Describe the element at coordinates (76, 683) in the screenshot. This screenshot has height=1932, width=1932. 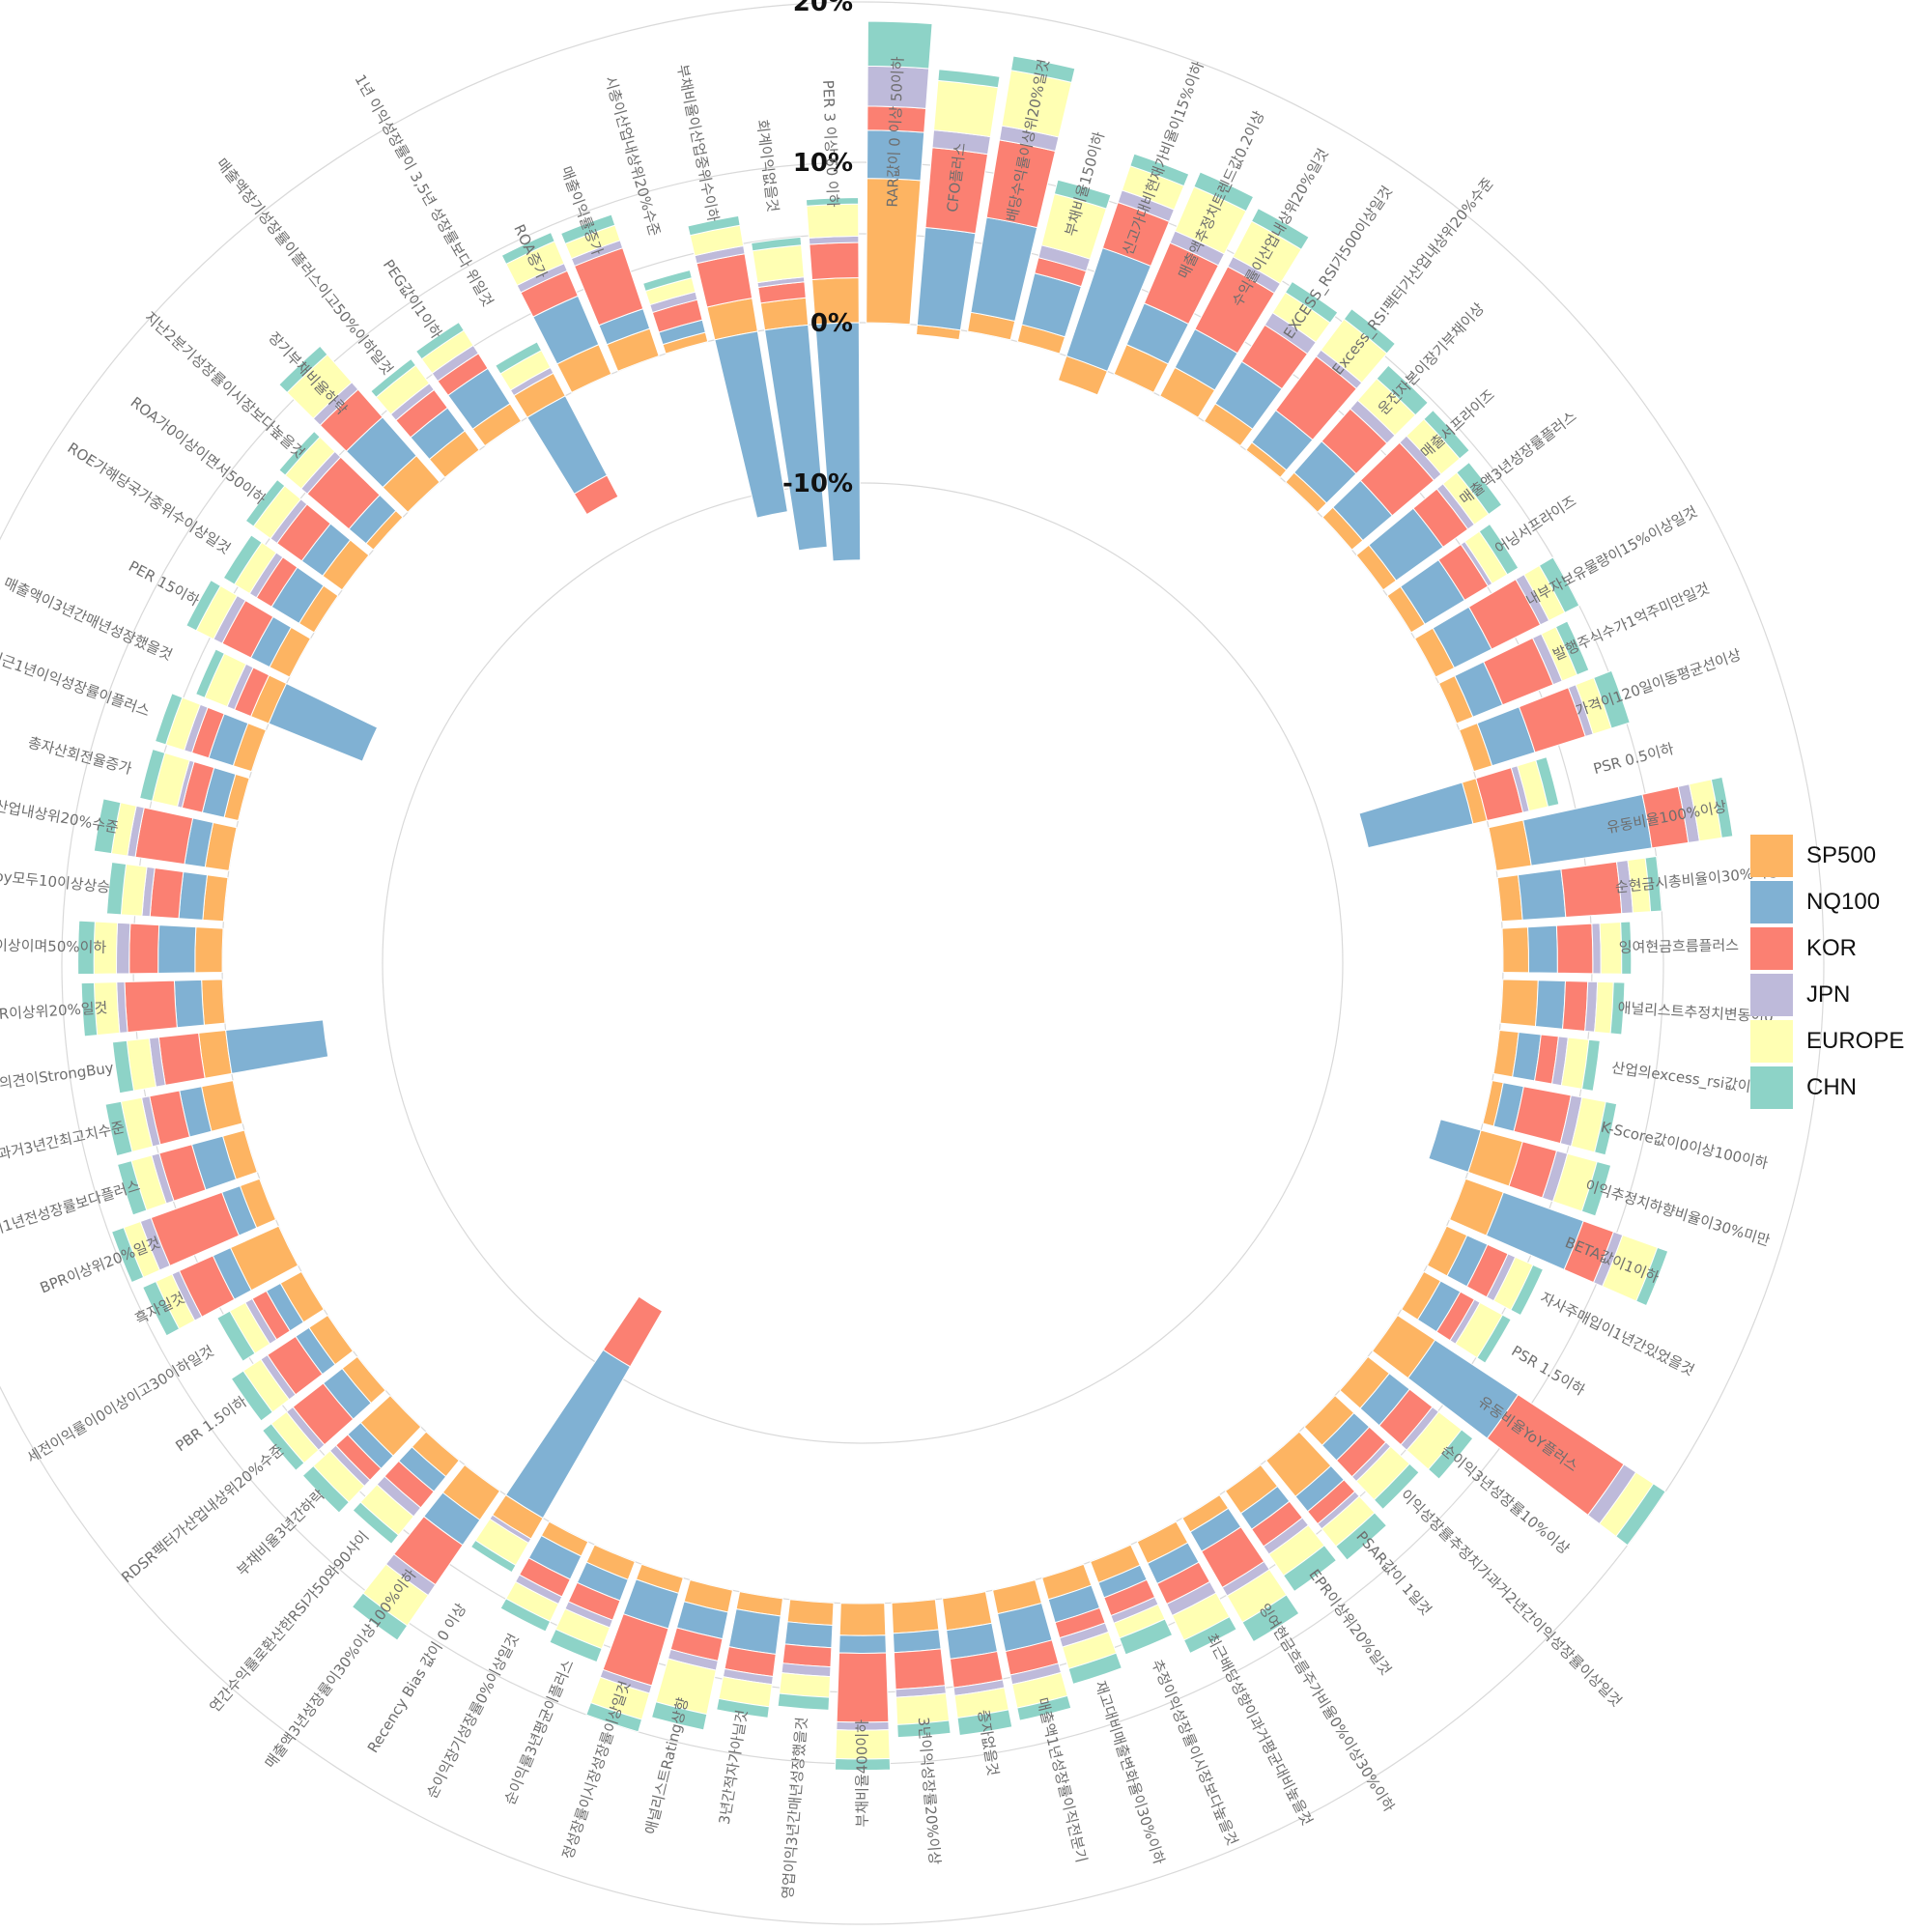
I see `category-label: 최근1년이익성장률이플러스` at that location.